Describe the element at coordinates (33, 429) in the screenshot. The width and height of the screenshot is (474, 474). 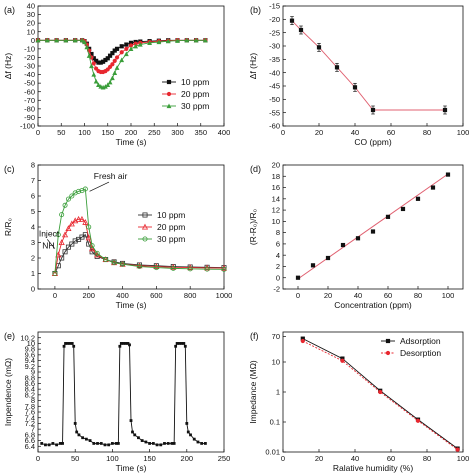
I see `y-tick-label: 7` at that location.